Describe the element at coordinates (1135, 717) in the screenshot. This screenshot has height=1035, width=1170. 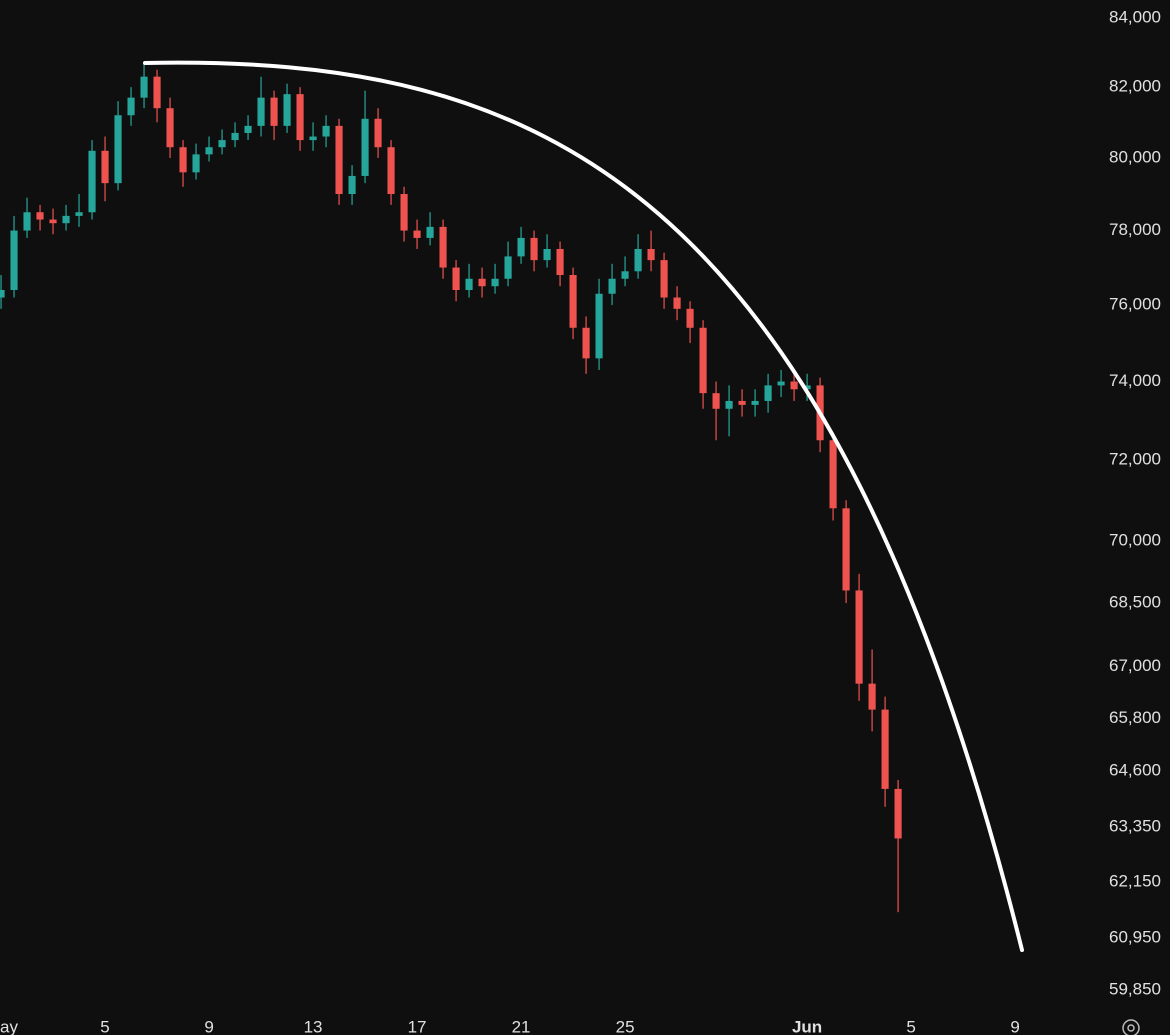
I see `y-tick-label: 65,800` at that location.